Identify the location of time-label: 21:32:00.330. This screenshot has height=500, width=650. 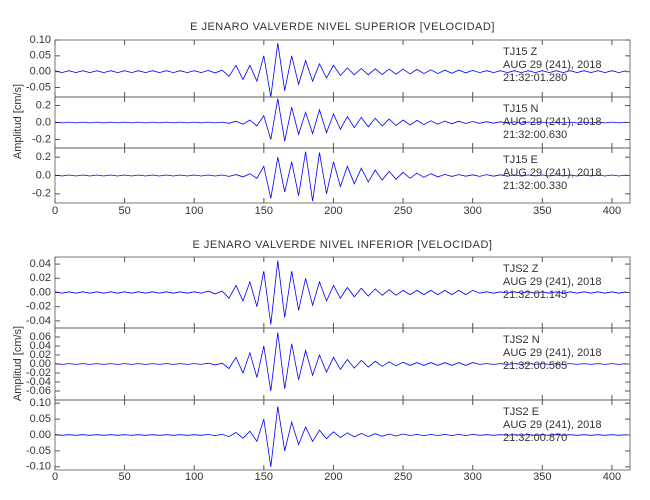
(535, 186).